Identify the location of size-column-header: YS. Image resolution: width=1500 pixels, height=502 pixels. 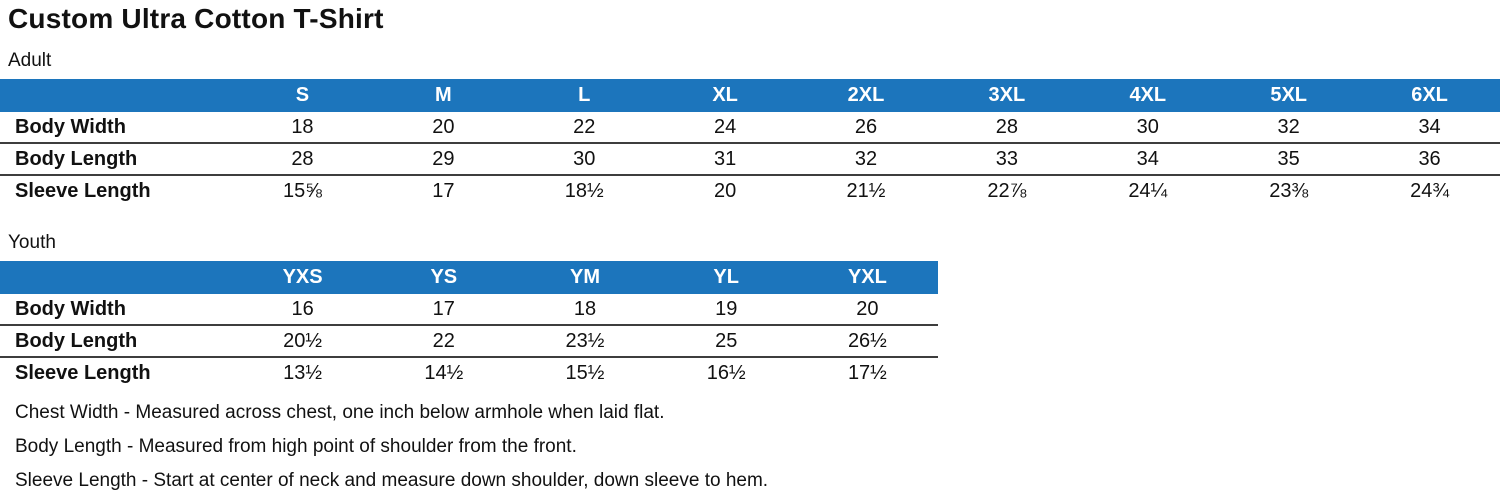
(444, 277).